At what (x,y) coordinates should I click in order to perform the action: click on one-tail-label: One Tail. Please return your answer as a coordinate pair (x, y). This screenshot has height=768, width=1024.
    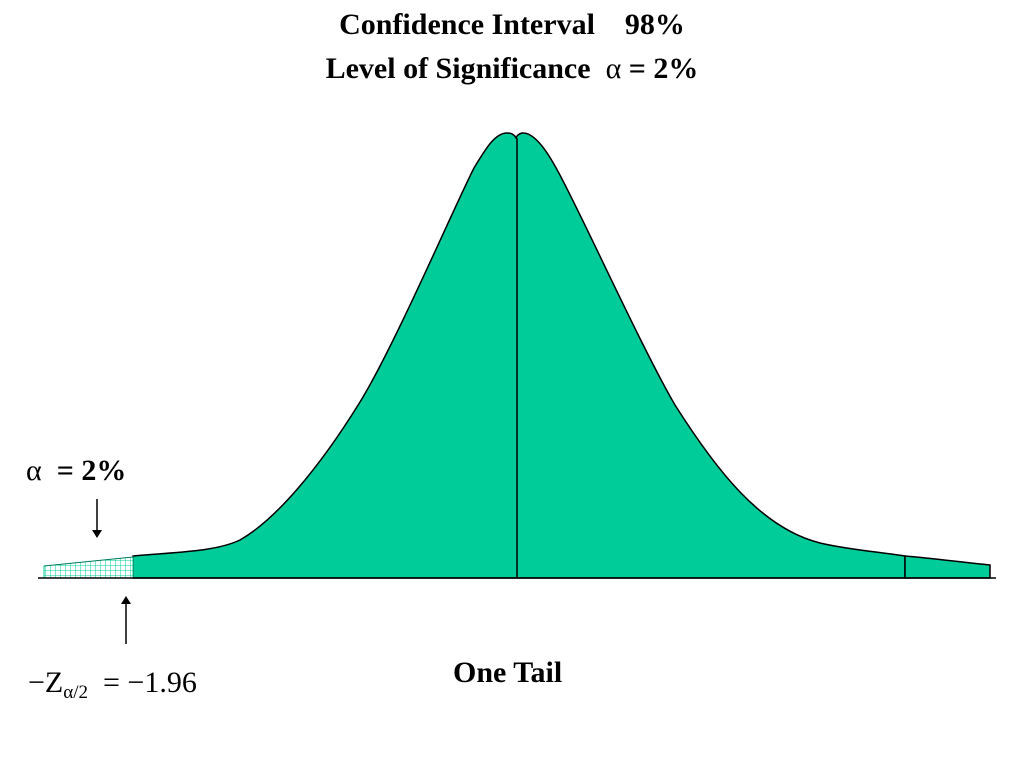
    Looking at the image, I should click on (508, 672).